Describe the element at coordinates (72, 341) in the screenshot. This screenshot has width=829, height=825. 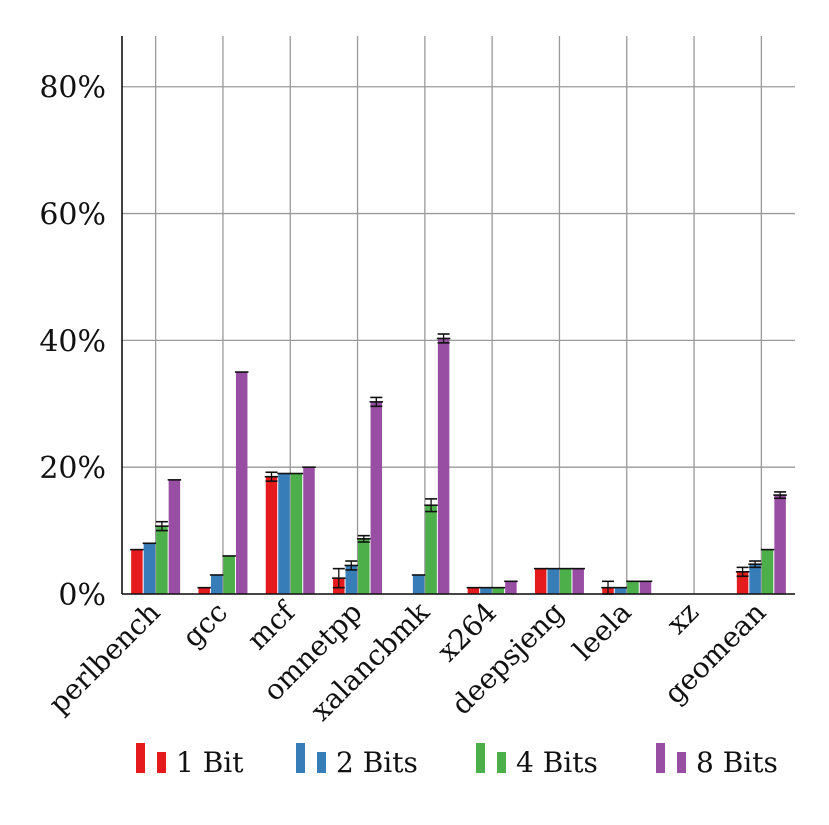
I see `y-tick-label: 40%` at that location.